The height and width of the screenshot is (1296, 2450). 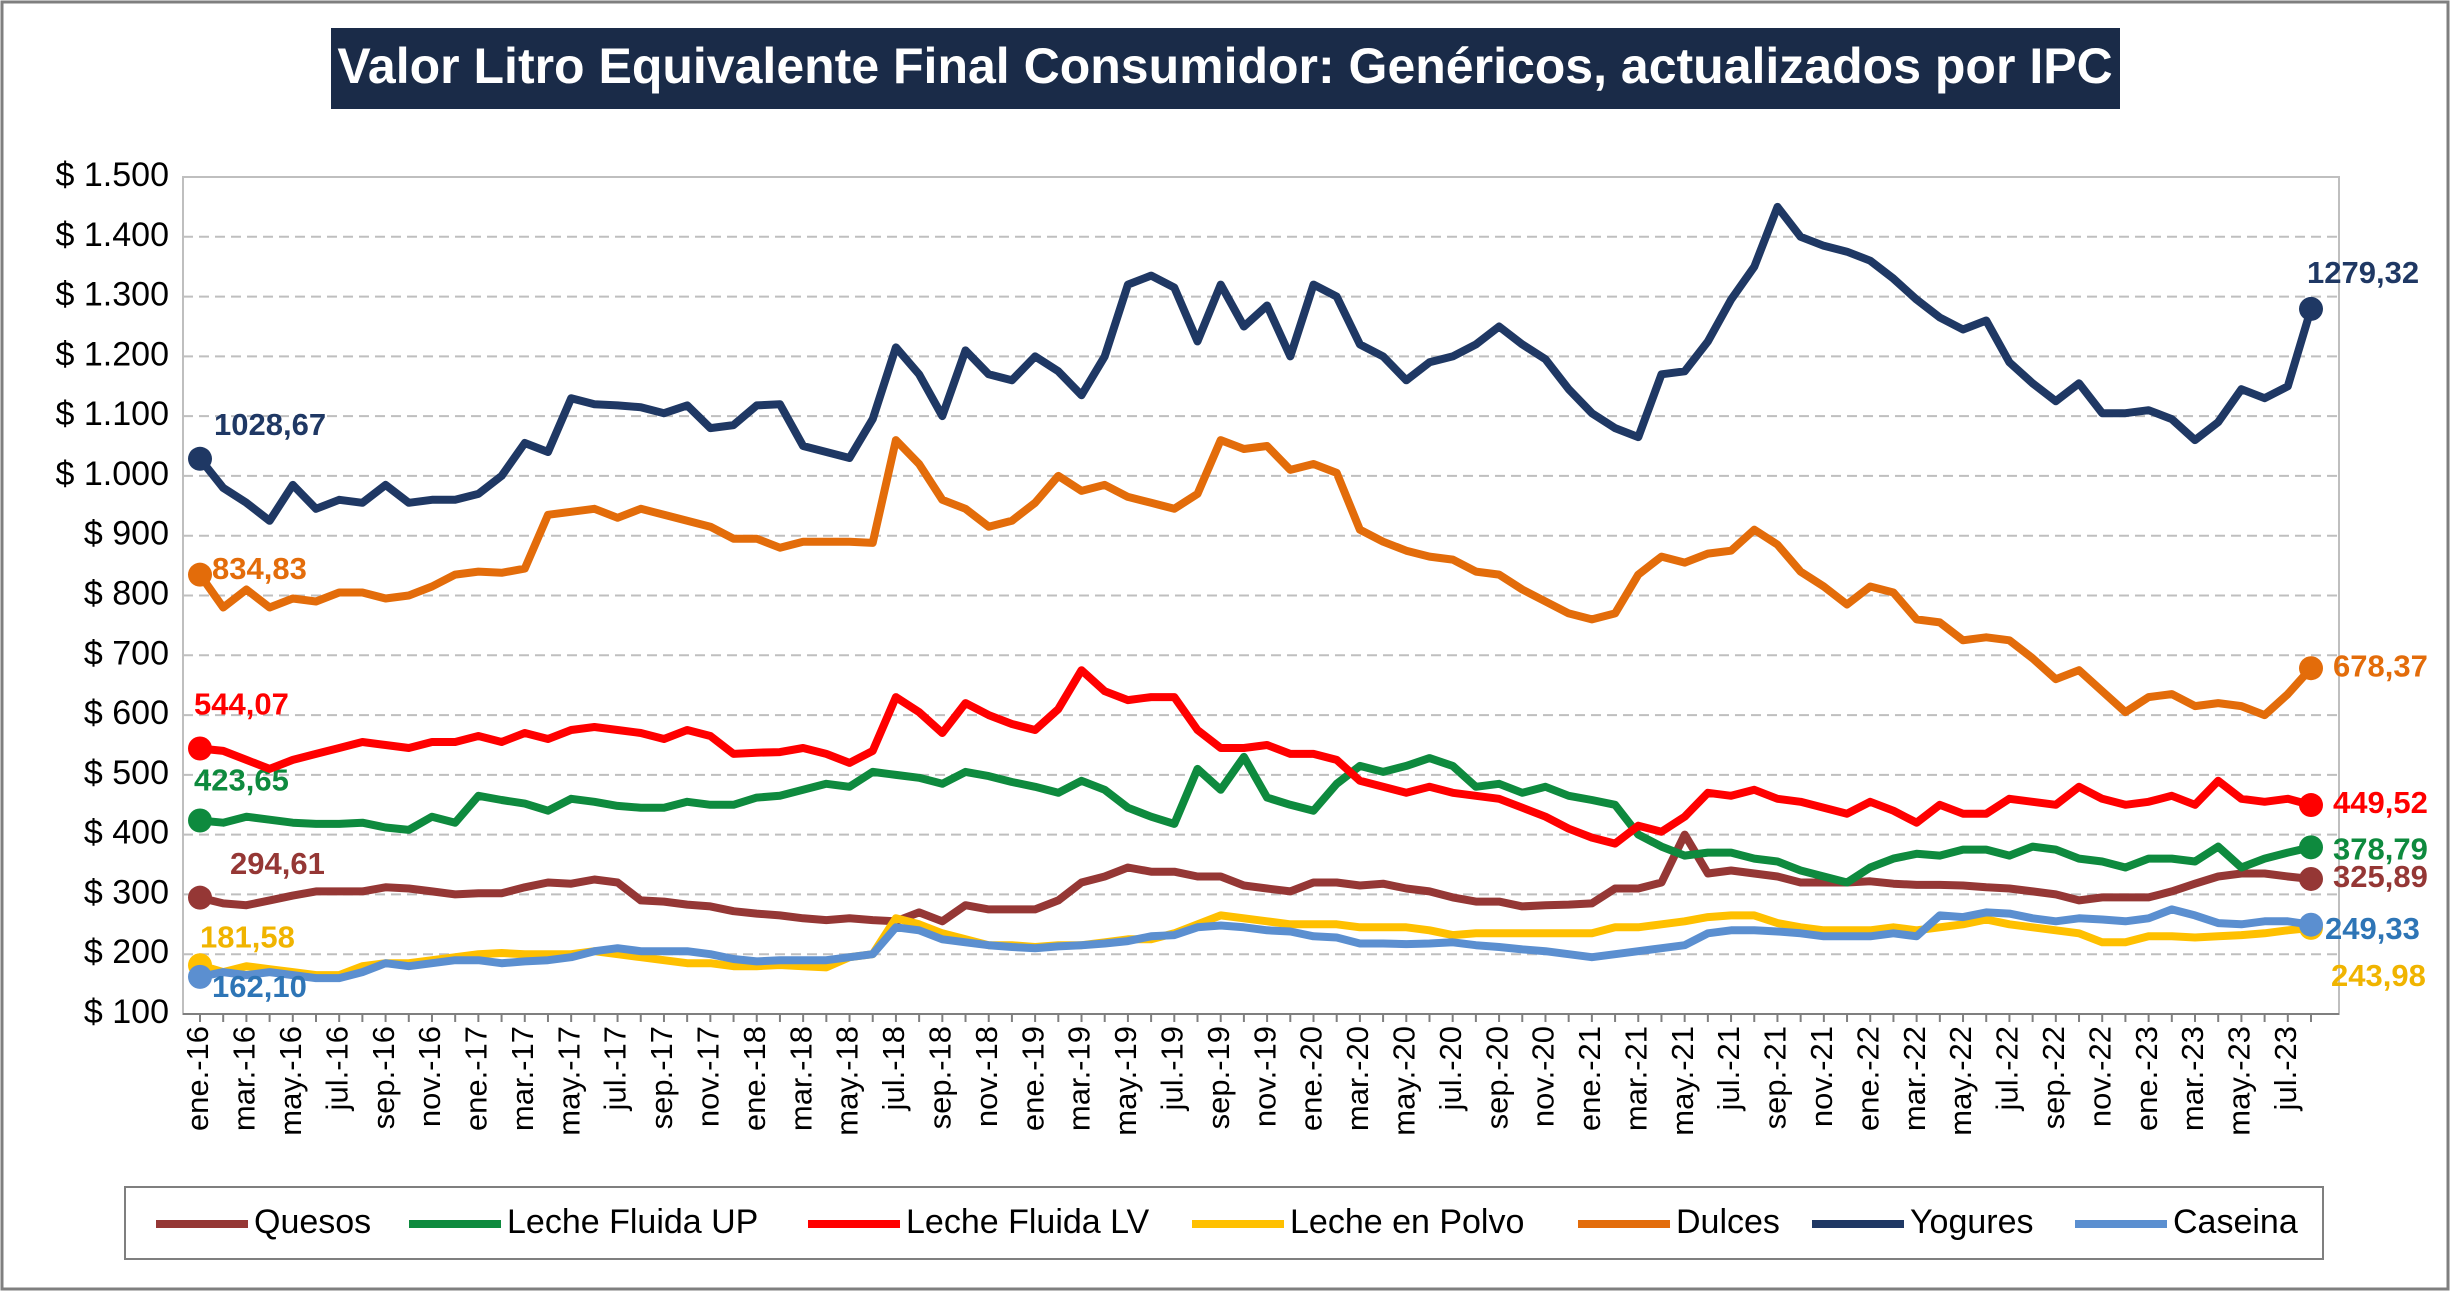 What do you see at coordinates (112, 175) in the screenshot?
I see `y-tick-label: $ 1.500` at bounding box center [112, 175].